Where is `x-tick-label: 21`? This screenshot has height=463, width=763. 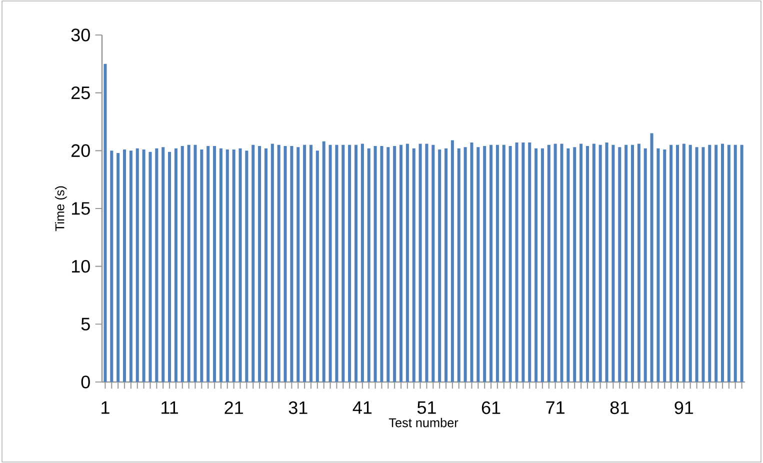 x-tick-label: 21 is located at coordinates (233, 407).